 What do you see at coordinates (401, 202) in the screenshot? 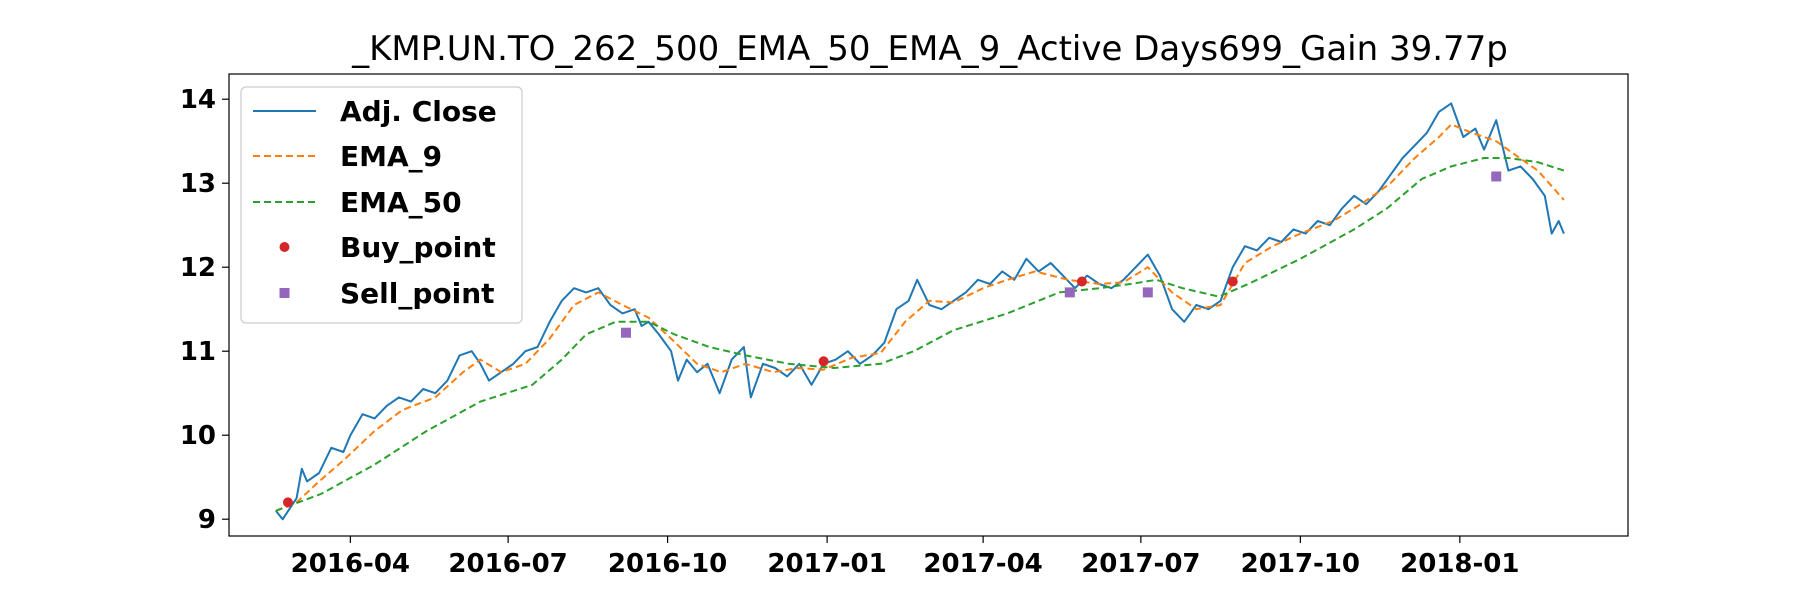
I see `legend-label: EMA_50` at bounding box center [401, 202].